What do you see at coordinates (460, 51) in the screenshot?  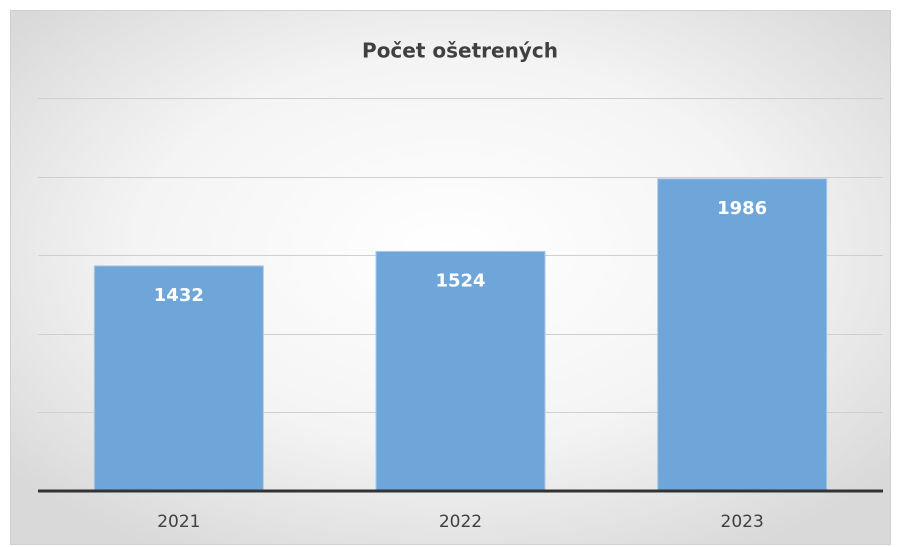 I see `chart-title: Počet ošetrených` at bounding box center [460, 51].